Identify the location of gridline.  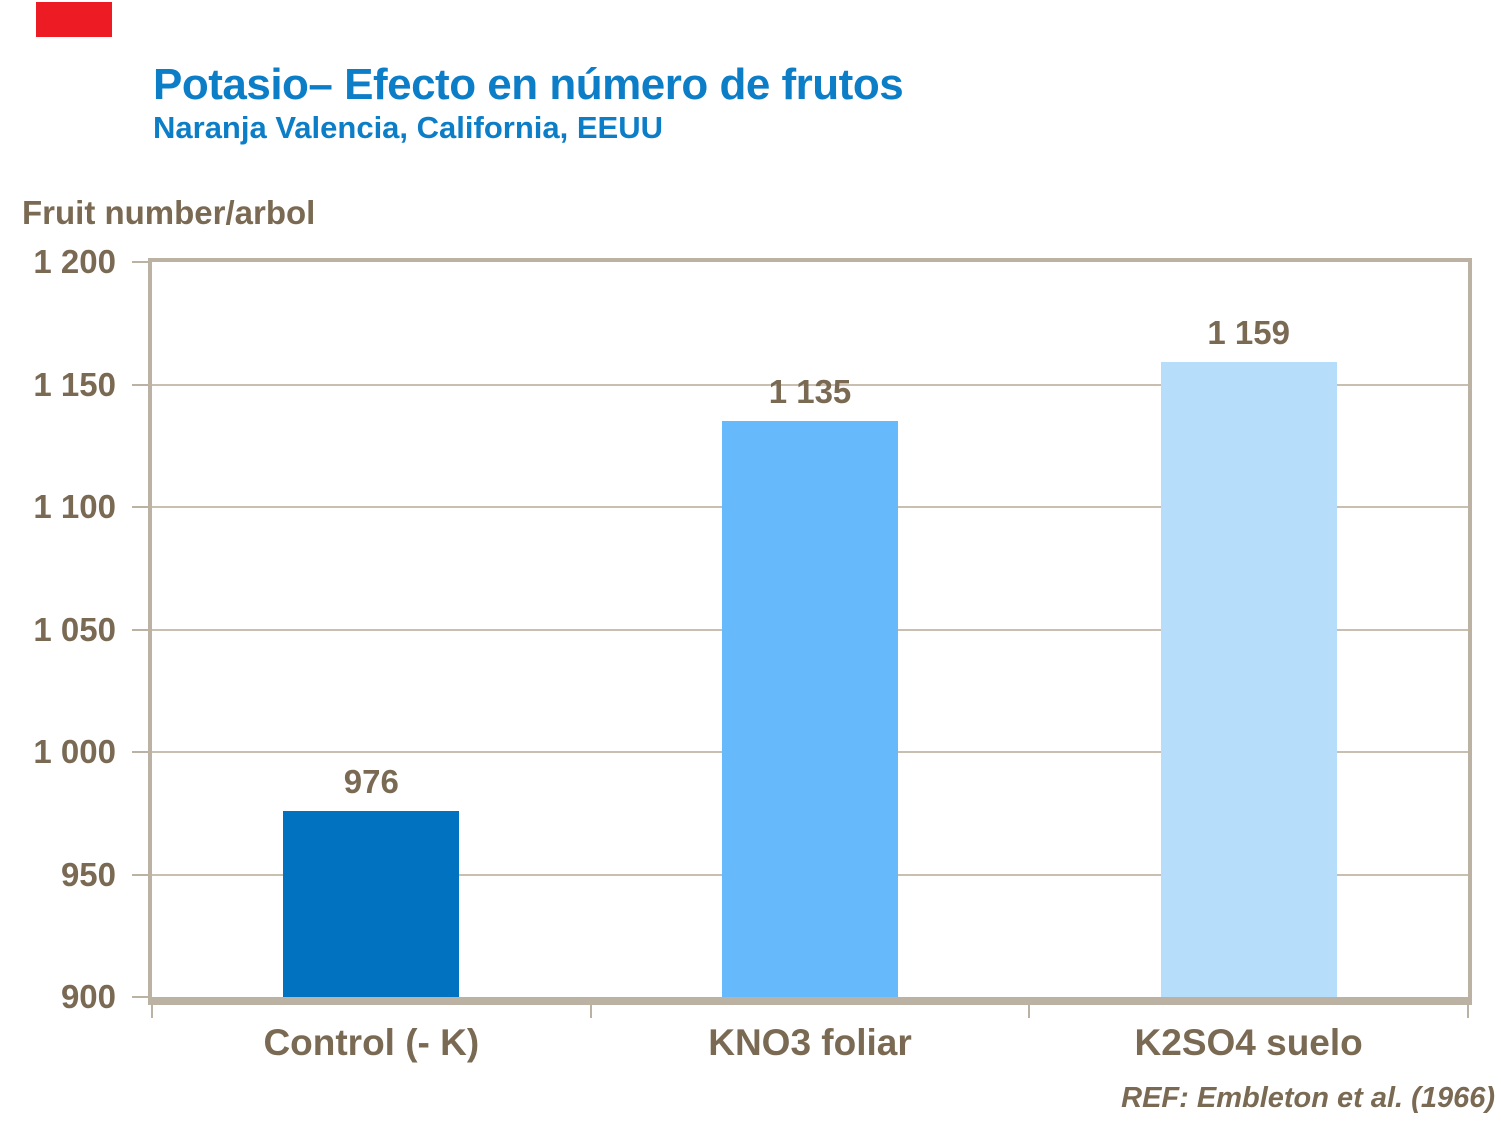
(810, 384).